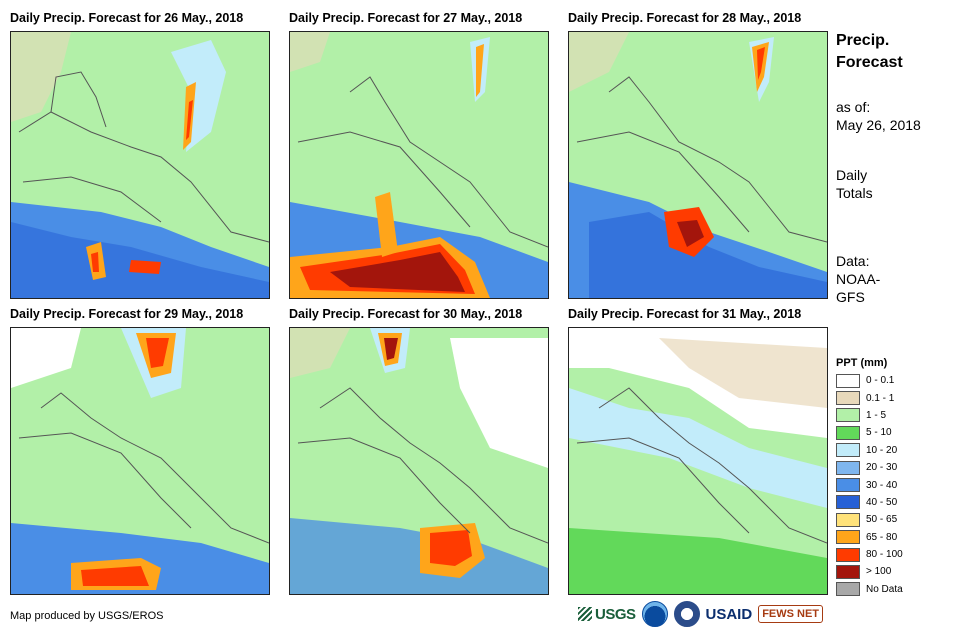 The height and width of the screenshot is (635, 970). I want to click on panel-title-30-may: Daily Precip. Forecast for 30 May., 2018, so click(406, 314).